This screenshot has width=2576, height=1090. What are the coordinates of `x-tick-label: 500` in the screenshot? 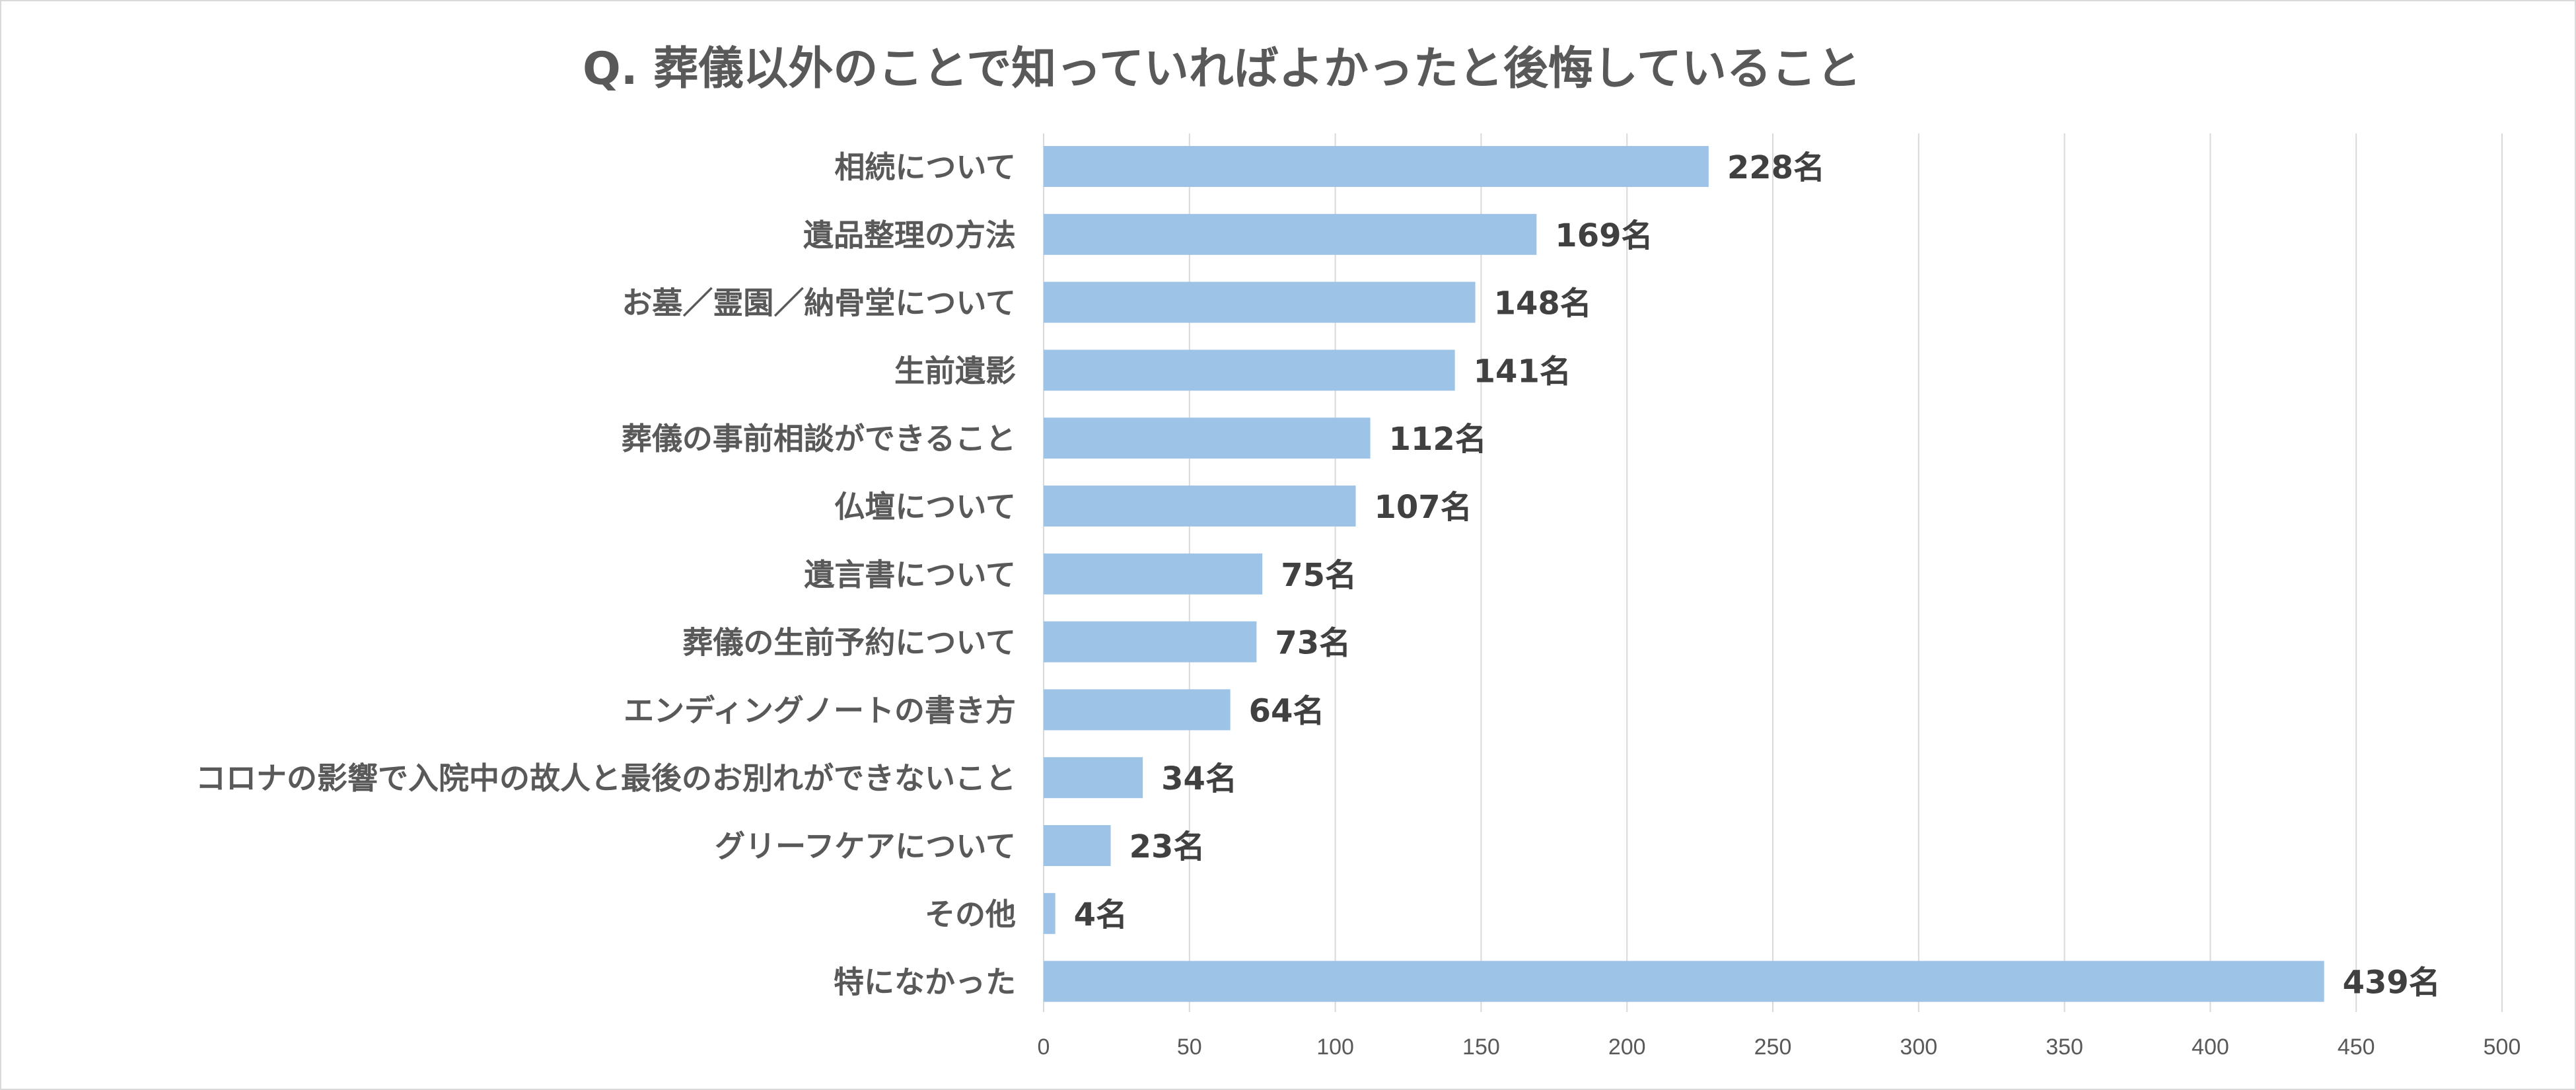 It's located at (2502, 1048).